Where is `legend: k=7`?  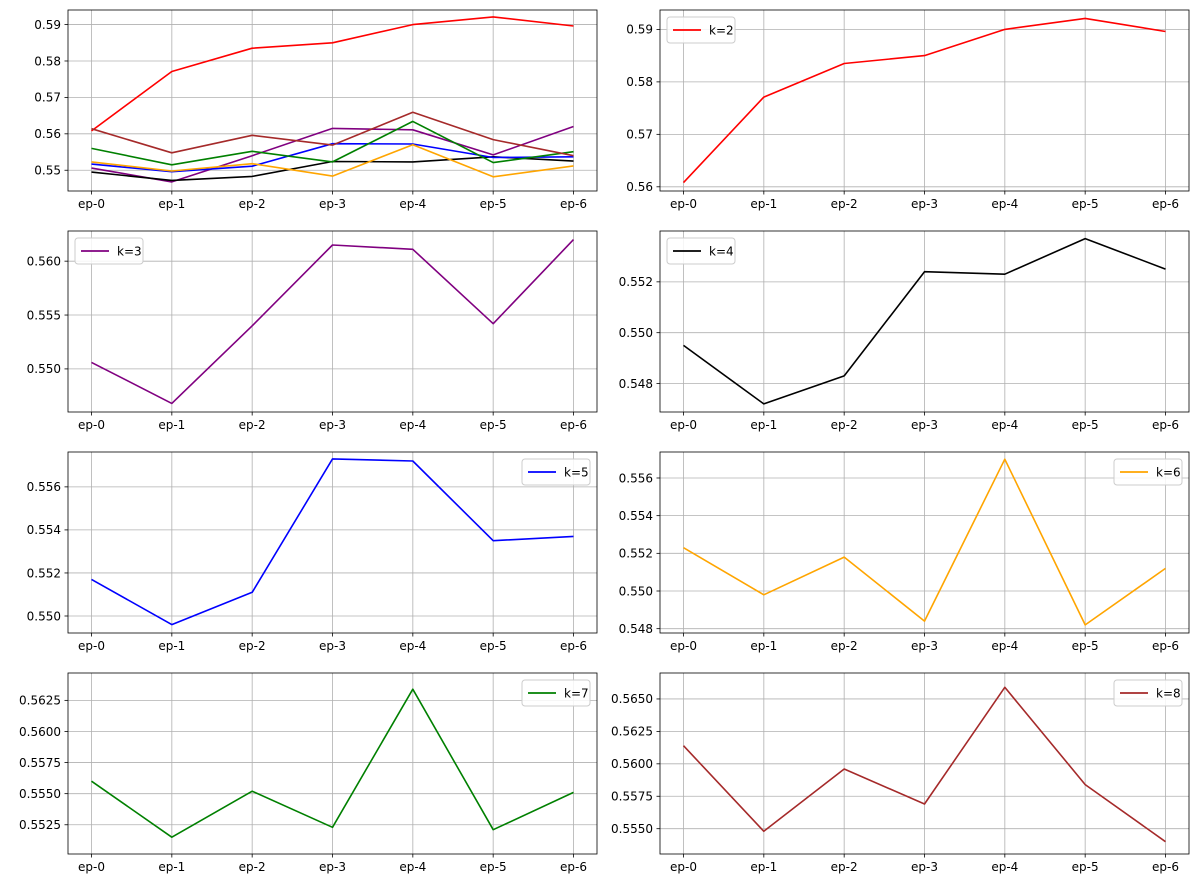
legend: k=7 is located at coordinates (556, 693).